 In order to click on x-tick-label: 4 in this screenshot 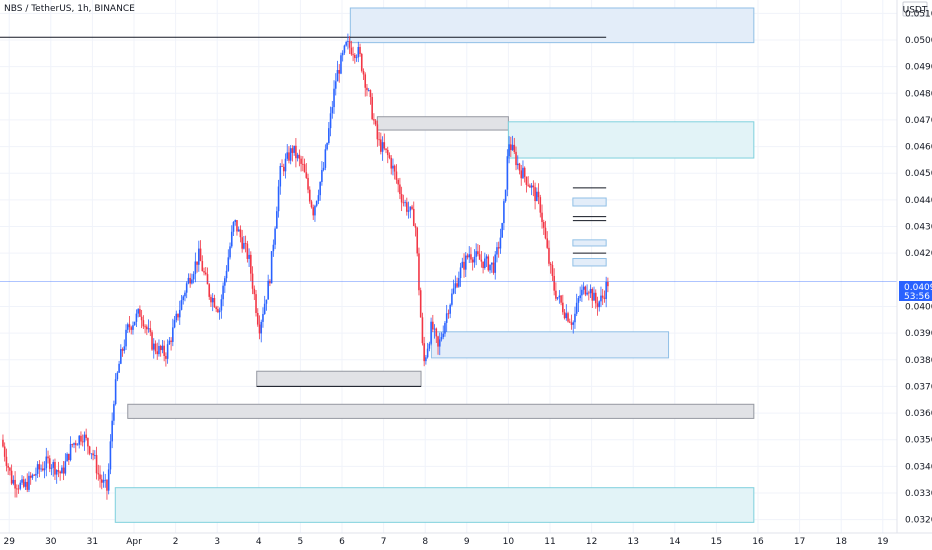, I will do `click(259, 542)`.